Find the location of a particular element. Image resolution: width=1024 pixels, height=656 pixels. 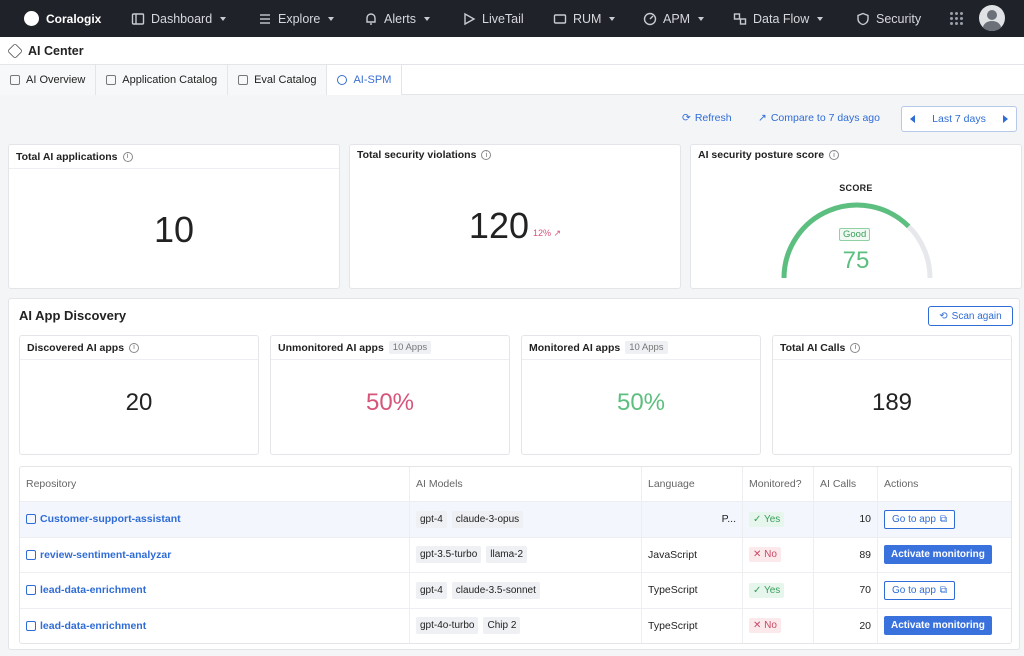

compare-label: Compare to 7 days ago is located at coordinates (825, 118).